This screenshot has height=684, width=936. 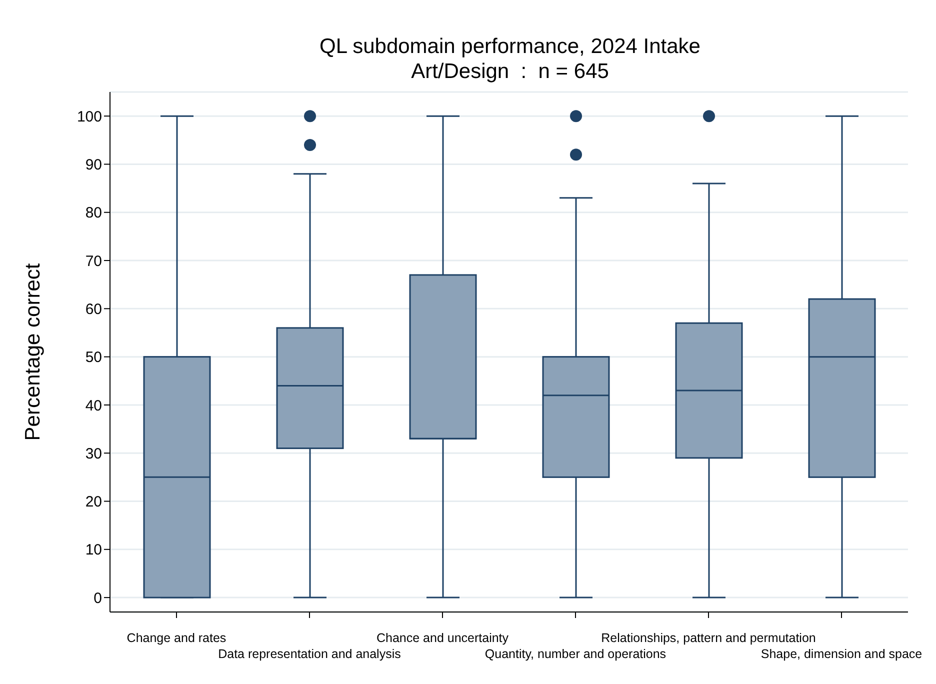 What do you see at coordinates (510, 46) in the screenshot?
I see `chart-title: QL subdomain performance, 2024 Intake` at bounding box center [510, 46].